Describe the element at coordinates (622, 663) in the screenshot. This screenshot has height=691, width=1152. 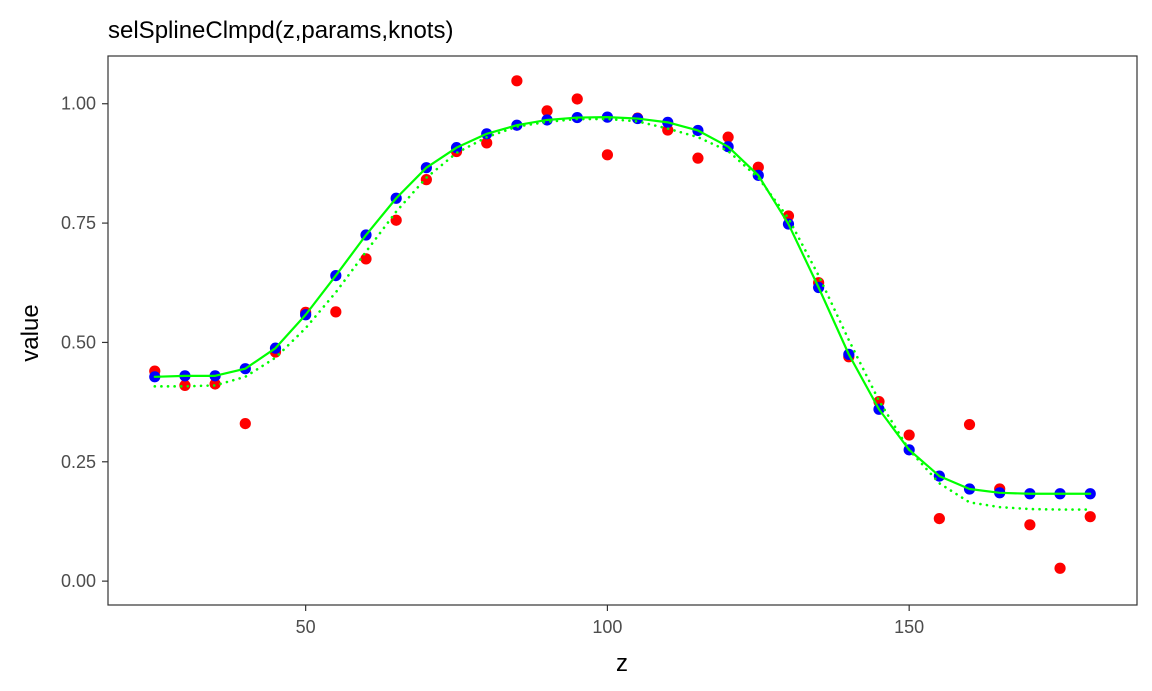
I see `x-axis-title: z` at that location.